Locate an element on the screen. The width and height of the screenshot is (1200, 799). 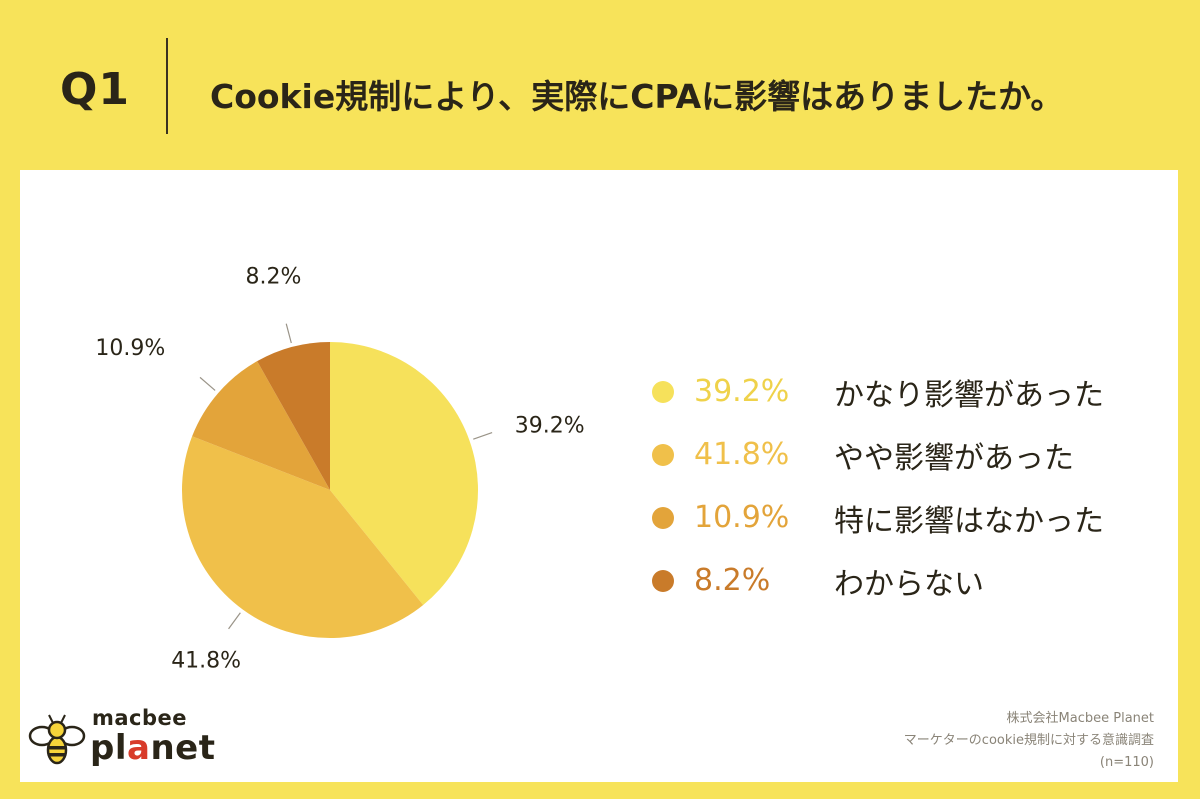
legend-item: 10.9% 特に影響はなかった is located at coordinates (878, 517).